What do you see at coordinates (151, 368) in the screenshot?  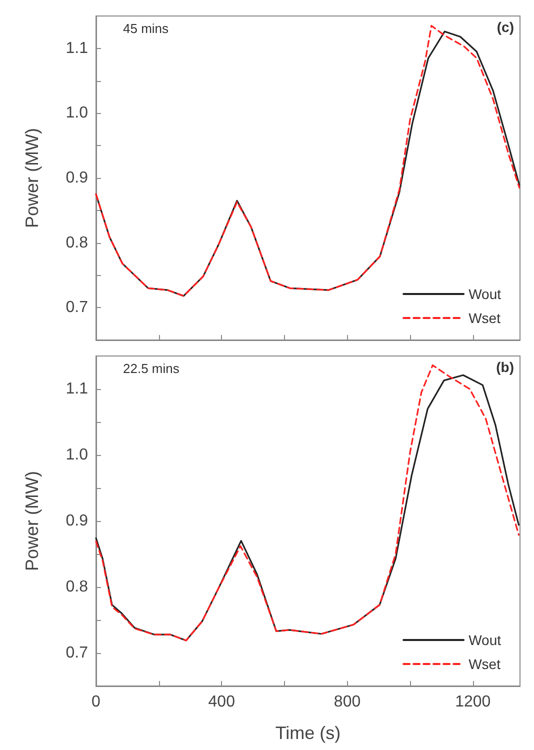 I see `annotation: 22.5 mins` at bounding box center [151, 368].